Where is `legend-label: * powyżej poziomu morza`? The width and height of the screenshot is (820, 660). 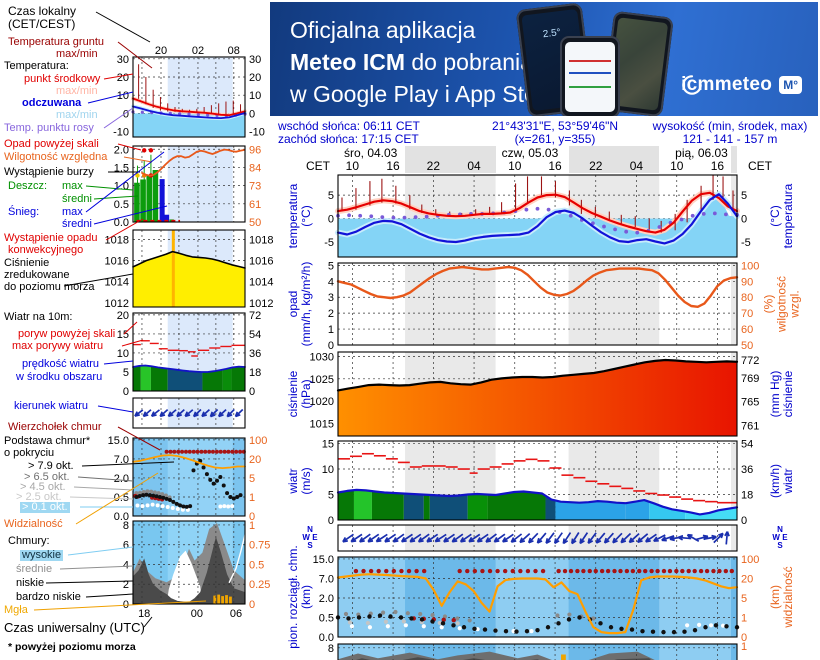 legend-label: * powyżej poziomu morza is located at coordinates (72, 647).